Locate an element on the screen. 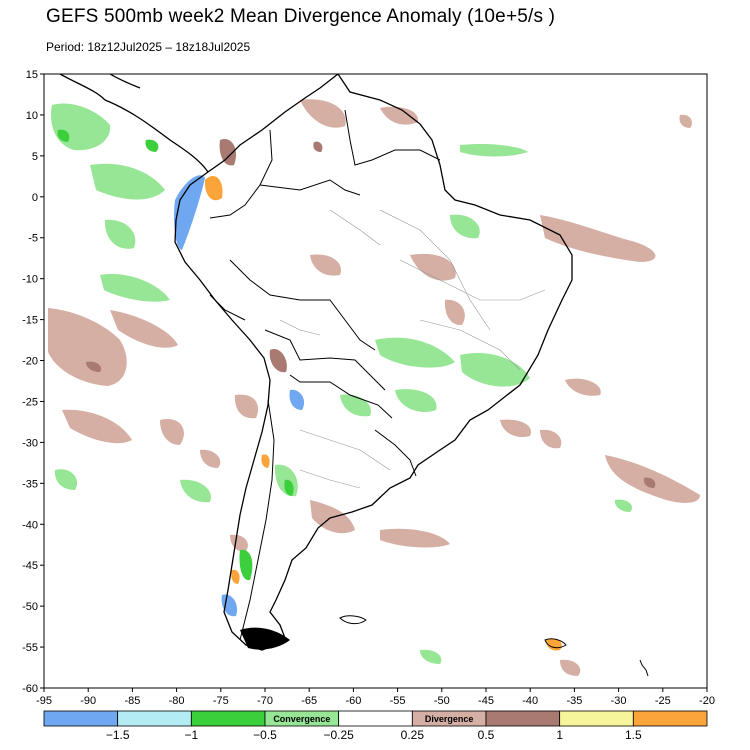 This screenshot has height=750, width=750. lat-tick-label: -25 is located at coordinates (30, 402).